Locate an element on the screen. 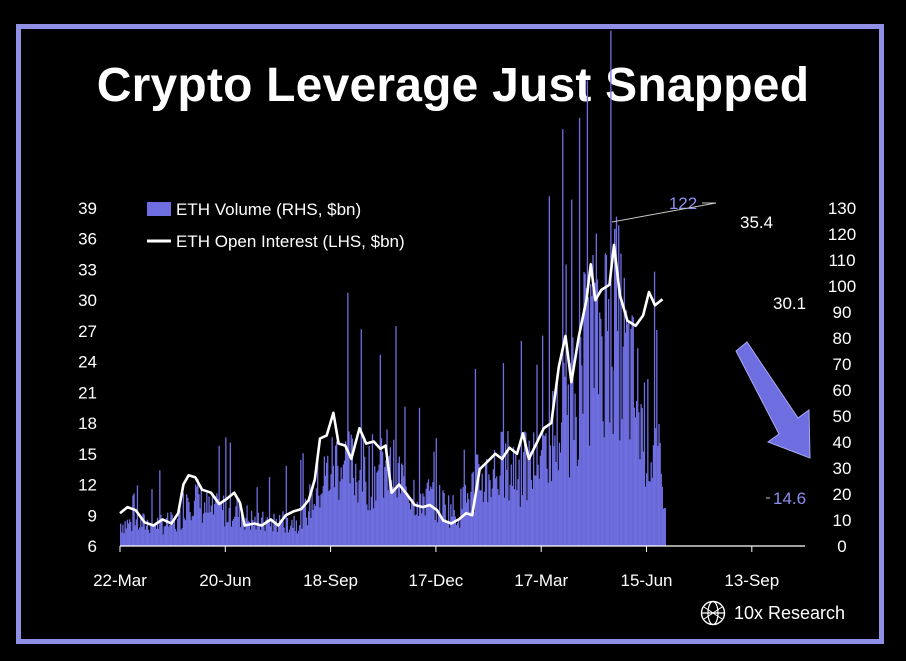 Image resolution: width=906 pixels, height=661 pixels. legend-label-open-interest: ETH Open Interest (LHS, $bn) is located at coordinates (290, 241).